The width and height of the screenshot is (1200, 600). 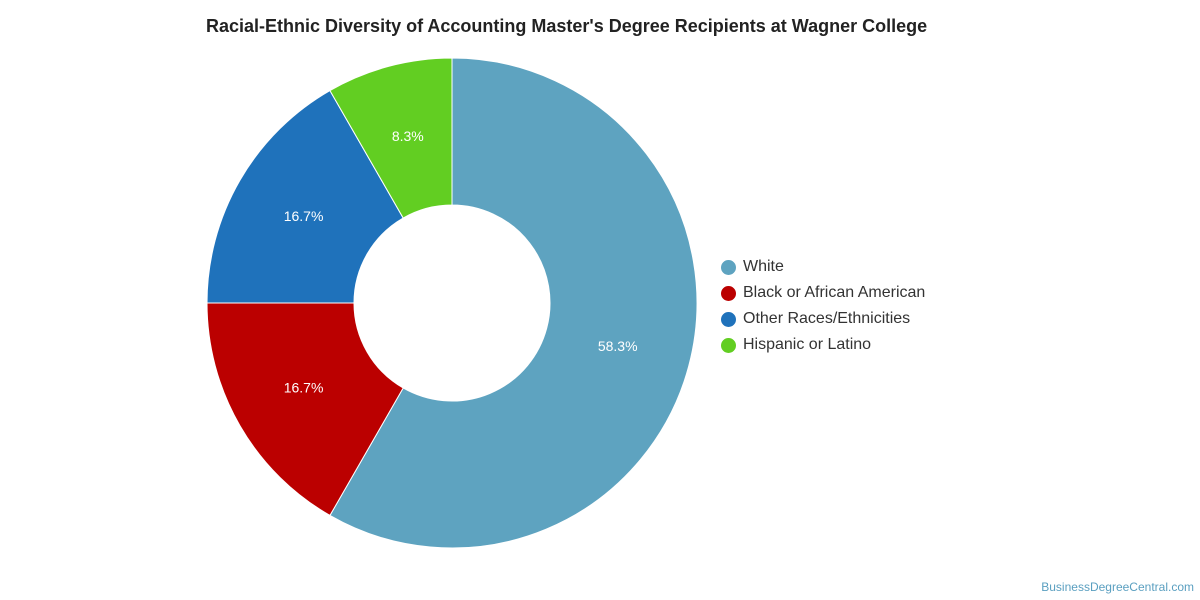 I want to click on slice-black-or-african-american, so click(x=305, y=409).